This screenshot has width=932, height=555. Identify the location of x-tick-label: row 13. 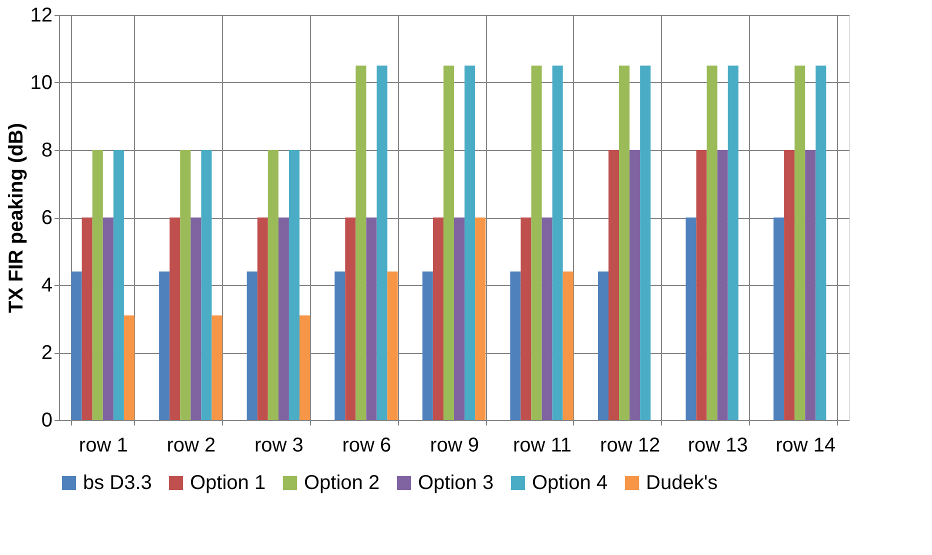
(718, 445).